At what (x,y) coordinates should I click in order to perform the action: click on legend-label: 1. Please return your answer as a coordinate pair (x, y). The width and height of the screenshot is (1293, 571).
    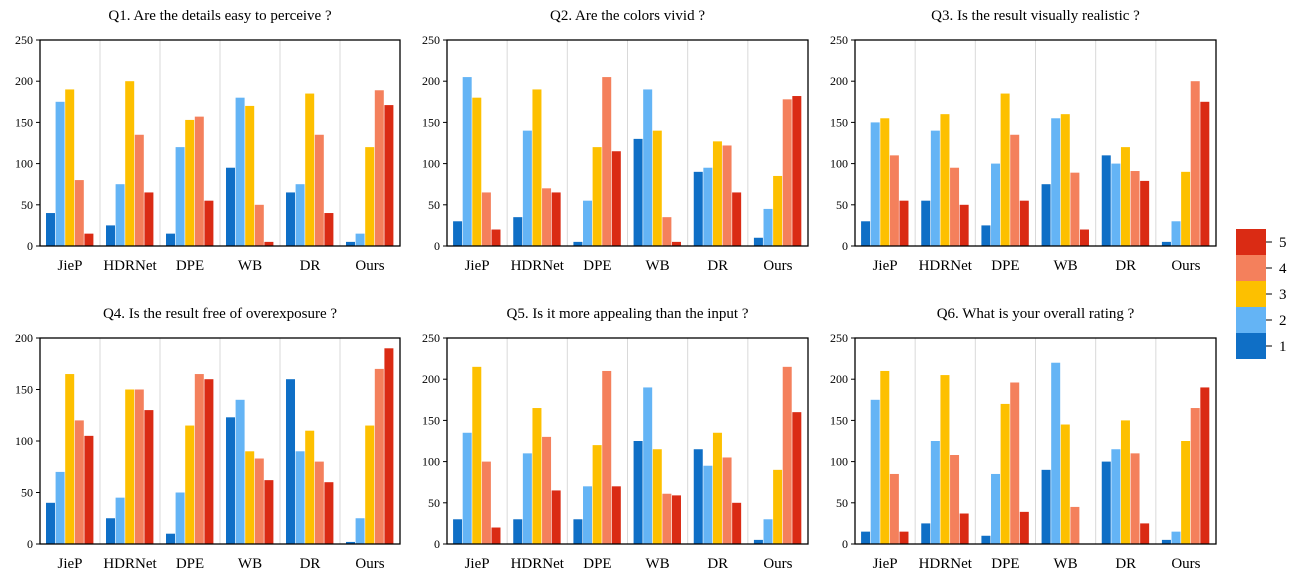
    Looking at the image, I should click on (1283, 347).